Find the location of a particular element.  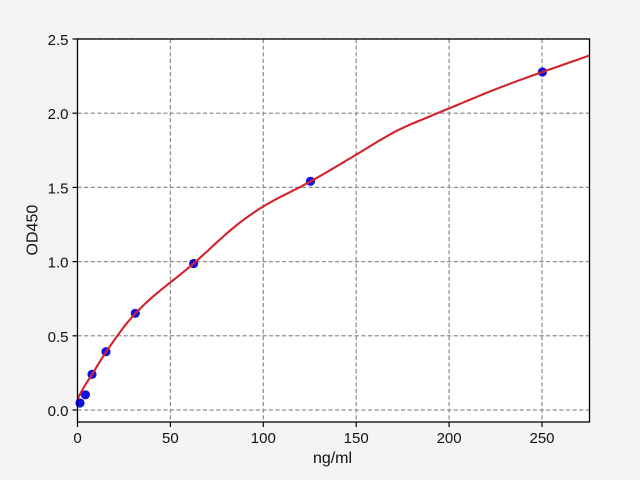

svg-text: 2.0 is located at coordinates (58, 114).